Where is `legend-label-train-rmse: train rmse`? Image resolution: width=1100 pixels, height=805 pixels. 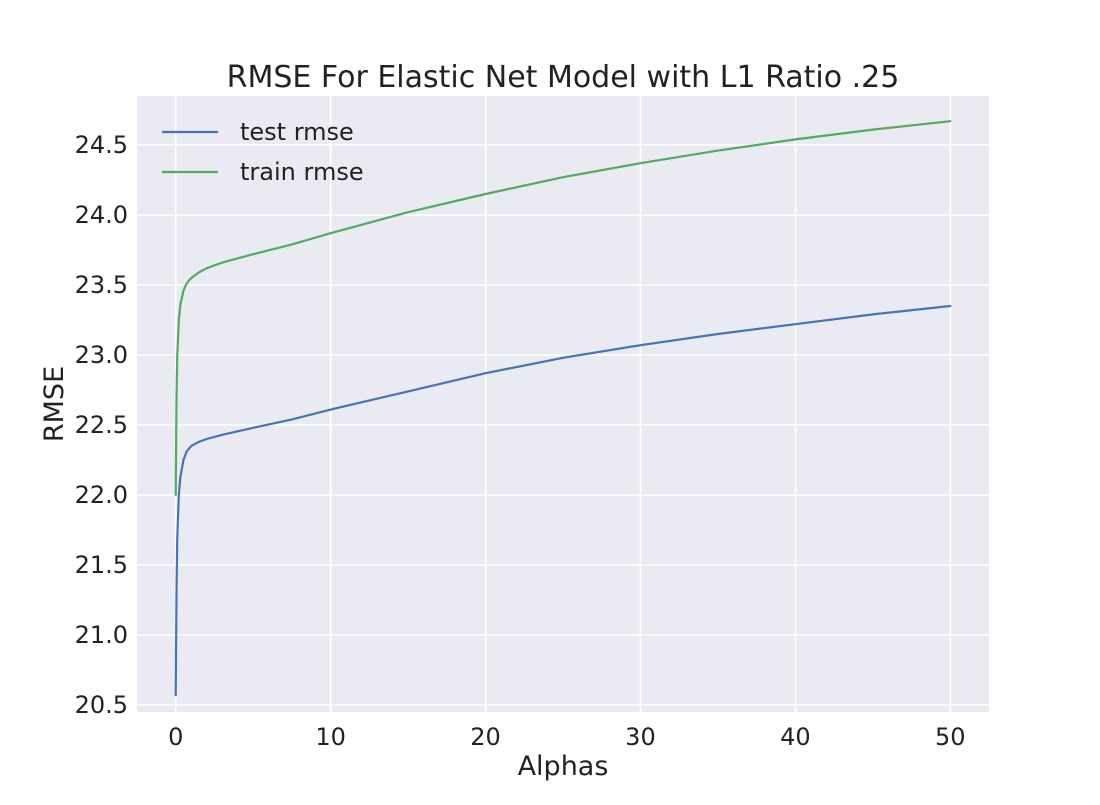 legend-label-train-rmse: train rmse is located at coordinates (302, 172).